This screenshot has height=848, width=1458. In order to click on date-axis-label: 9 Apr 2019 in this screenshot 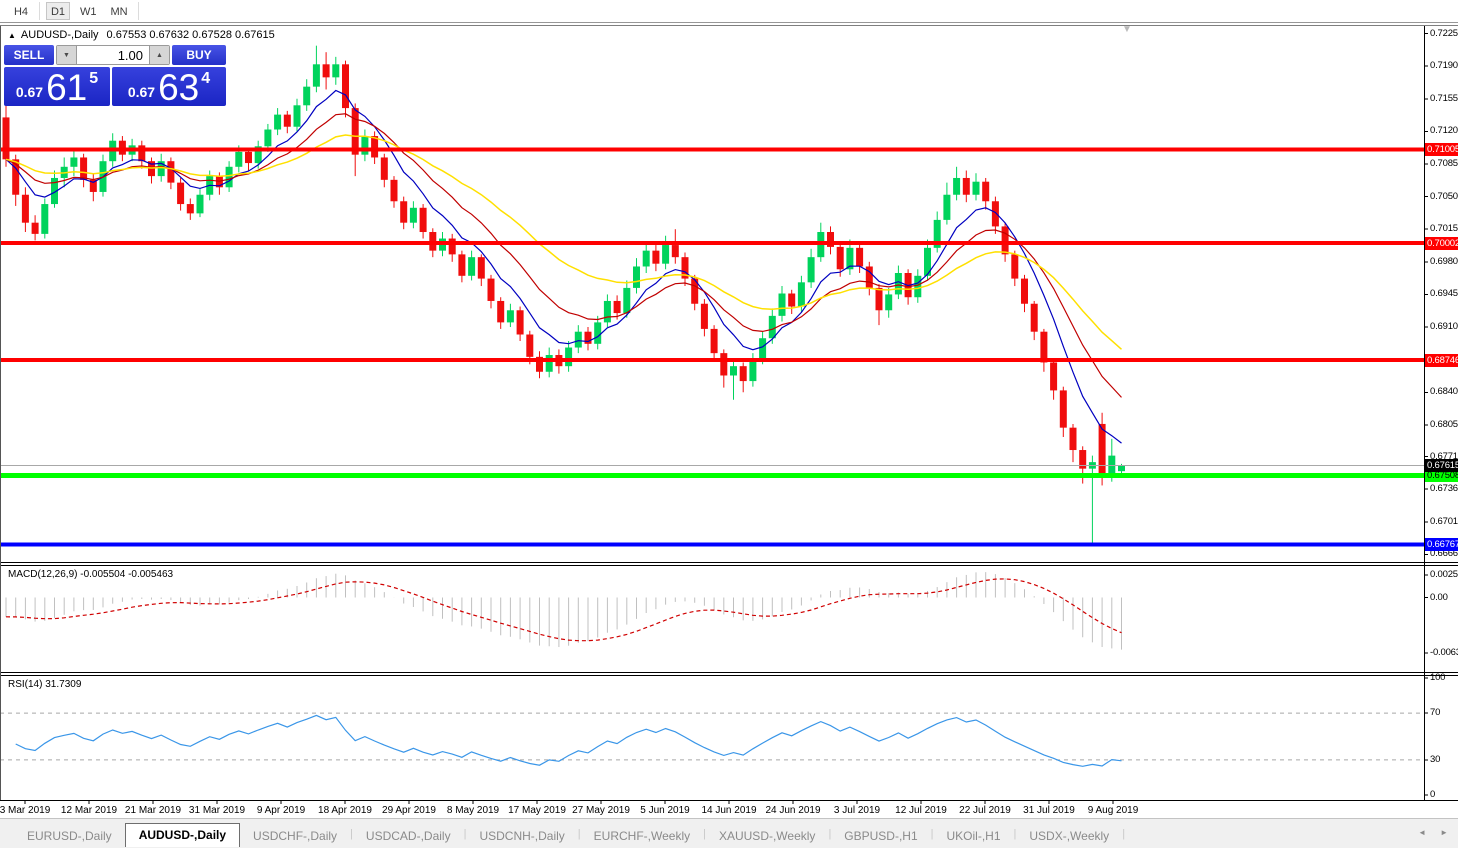, I will do `click(281, 810)`.